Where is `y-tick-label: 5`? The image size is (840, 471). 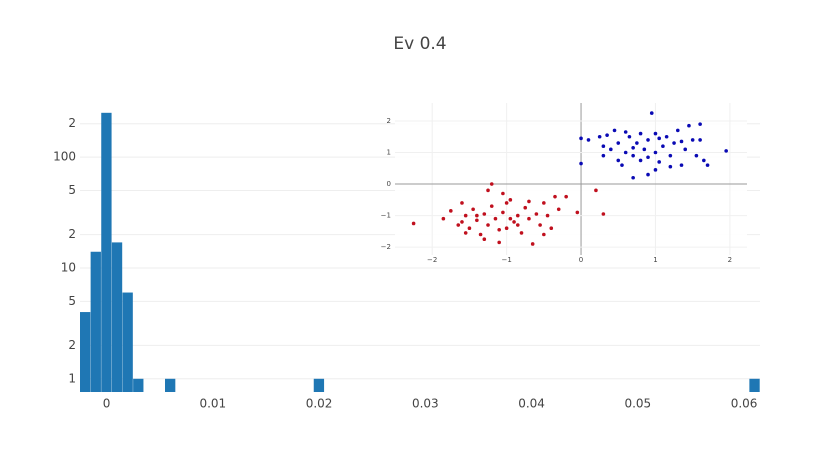
y-tick-label: 5 is located at coordinates (72, 190).